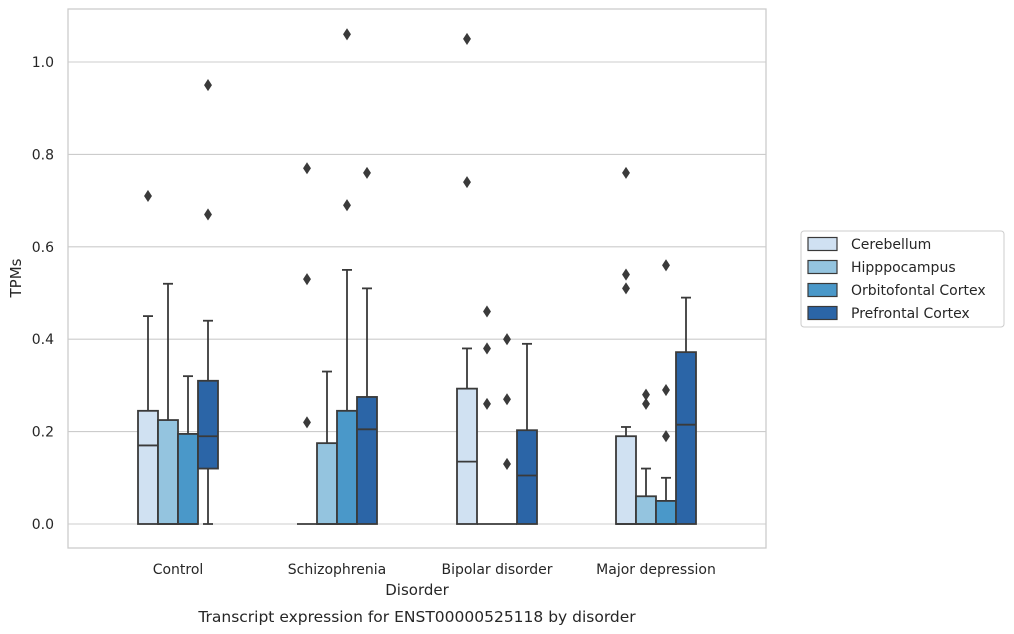  Describe the element at coordinates (43, 155) in the screenshot. I see `y-tick-label: 0.8` at that location.